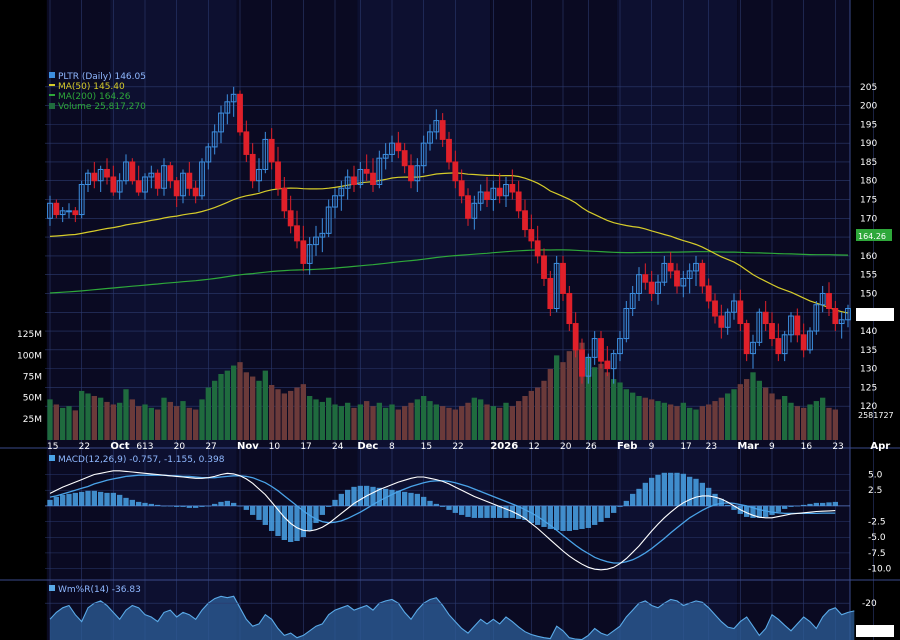 This screenshot has height=640, width=900. Describe the element at coordinates (868, 257) in the screenshot. I see `price-tick-label: 160` at that location.